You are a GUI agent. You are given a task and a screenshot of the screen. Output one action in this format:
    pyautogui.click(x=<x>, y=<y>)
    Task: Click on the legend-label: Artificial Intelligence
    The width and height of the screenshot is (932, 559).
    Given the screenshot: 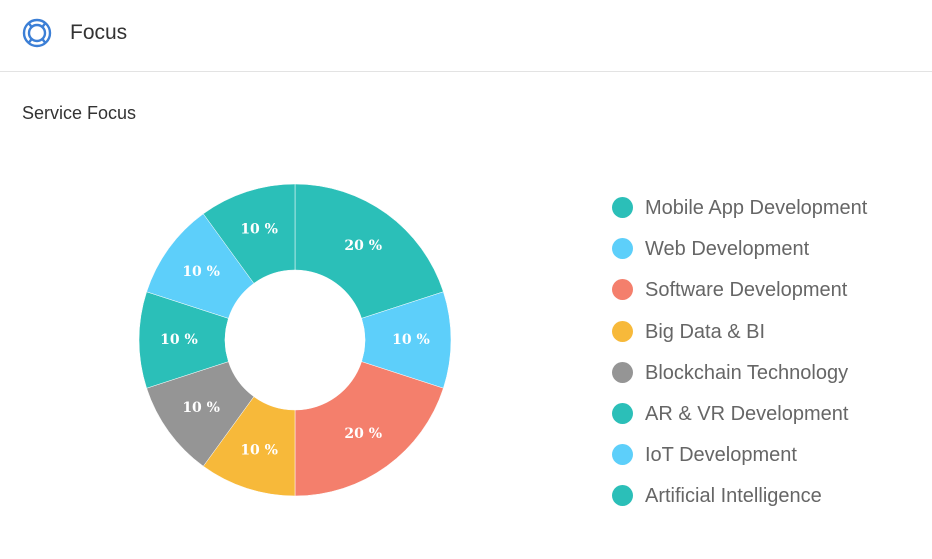 What is the action you would take?
    pyautogui.click(x=733, y=496)
    